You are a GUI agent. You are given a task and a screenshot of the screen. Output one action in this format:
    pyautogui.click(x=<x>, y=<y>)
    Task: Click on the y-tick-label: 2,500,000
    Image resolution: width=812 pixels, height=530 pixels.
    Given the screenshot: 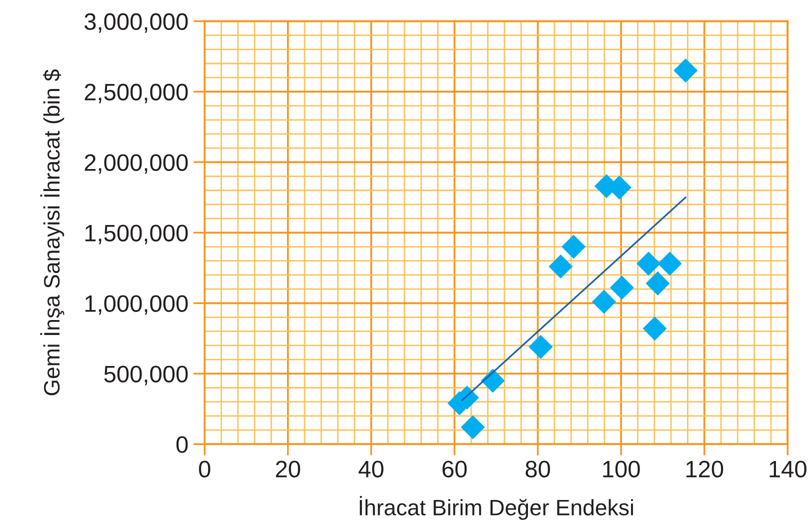 What is the action you would take?
    pyautogui.click(x=136, y=94)
    